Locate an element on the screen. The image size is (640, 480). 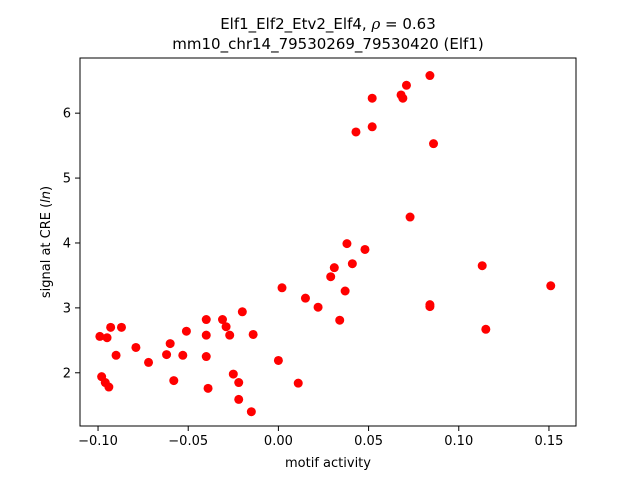
title-rho-symbol: ρ is located at coordinates (375, 24).